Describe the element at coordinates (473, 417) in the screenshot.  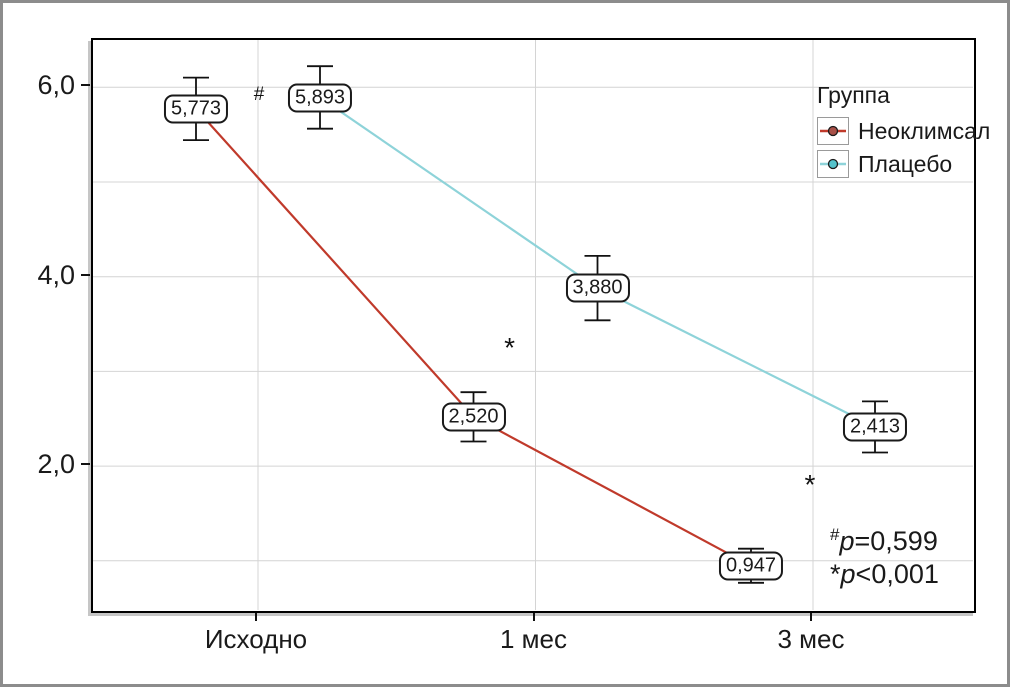
I see `point-label: 2,520` at that location.